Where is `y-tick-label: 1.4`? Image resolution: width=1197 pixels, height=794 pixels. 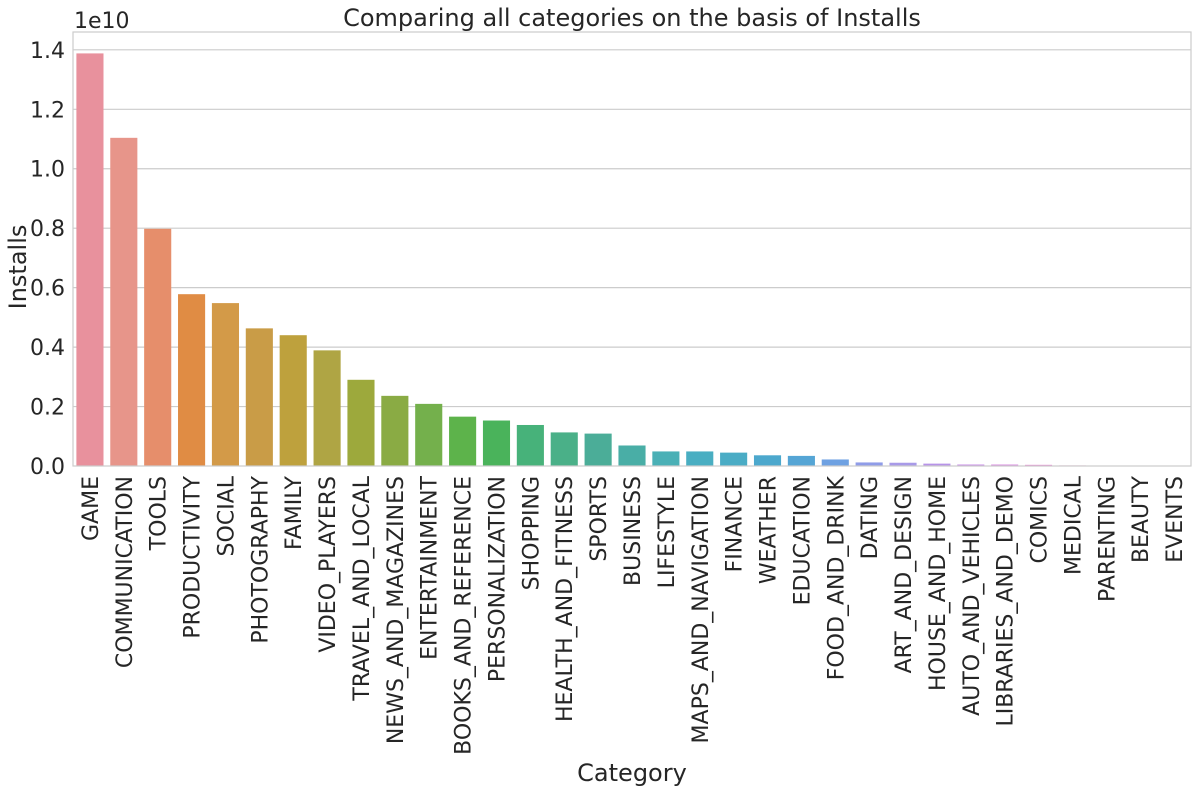 y-tick-label: 1.4 is located at coordinates (47, 51).